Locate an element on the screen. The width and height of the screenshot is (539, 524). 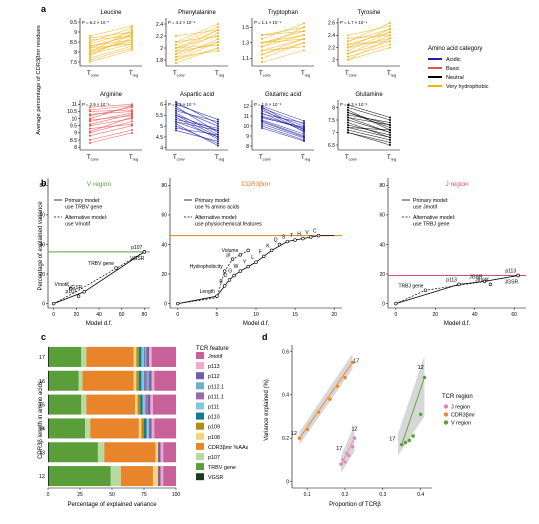
legend-label-neutral: Neutral is located at coordinates (455, 78).